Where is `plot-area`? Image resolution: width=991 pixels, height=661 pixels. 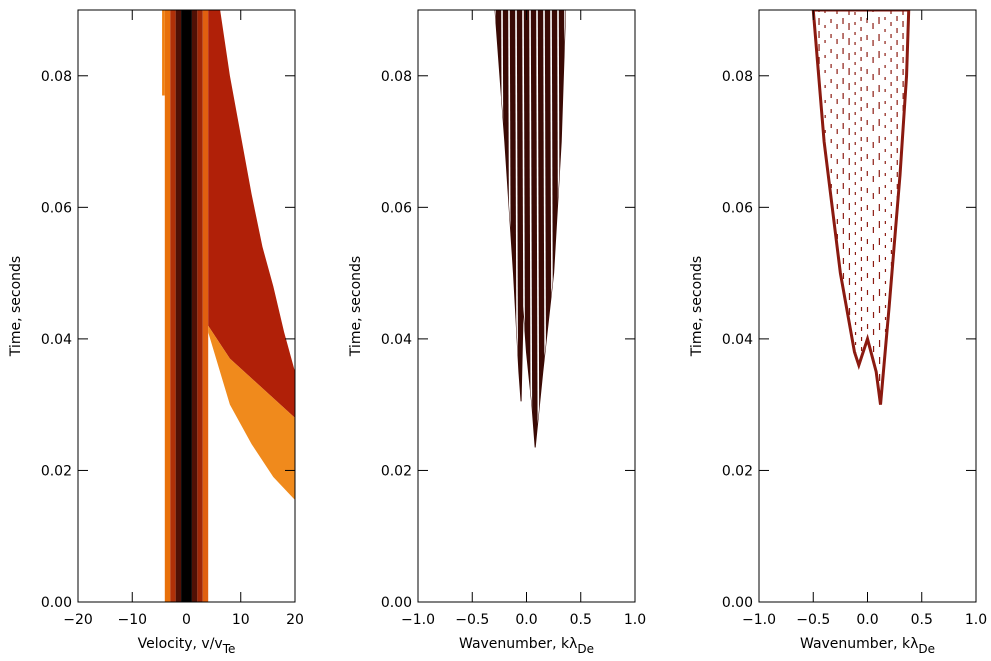 plot-area is located at coordinates (228, 306).